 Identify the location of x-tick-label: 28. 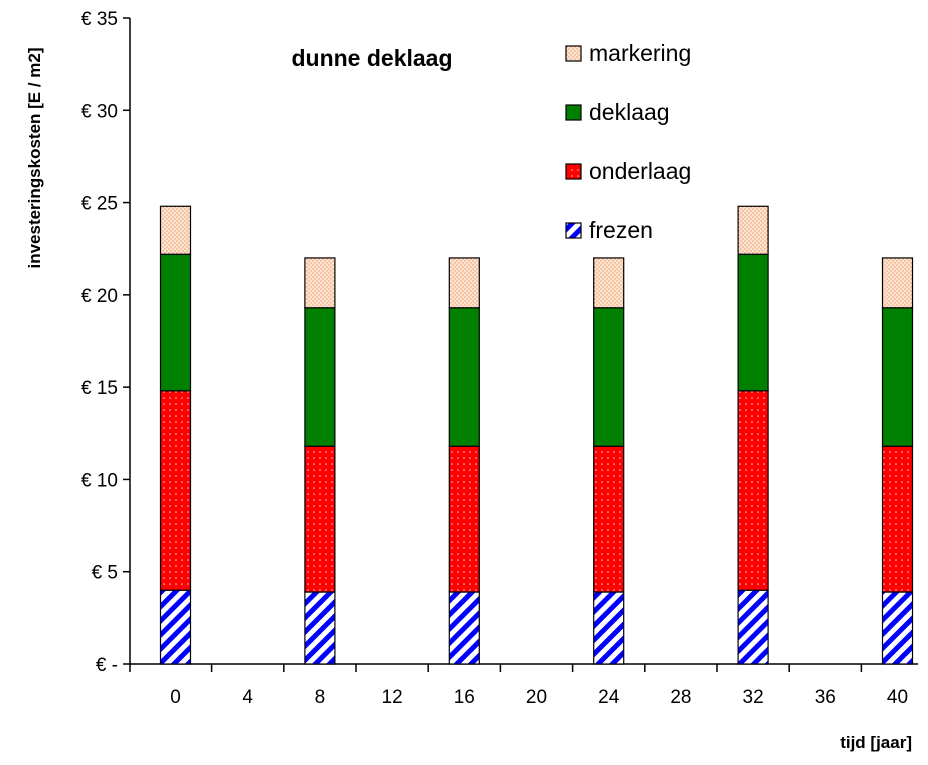
(680, 697).